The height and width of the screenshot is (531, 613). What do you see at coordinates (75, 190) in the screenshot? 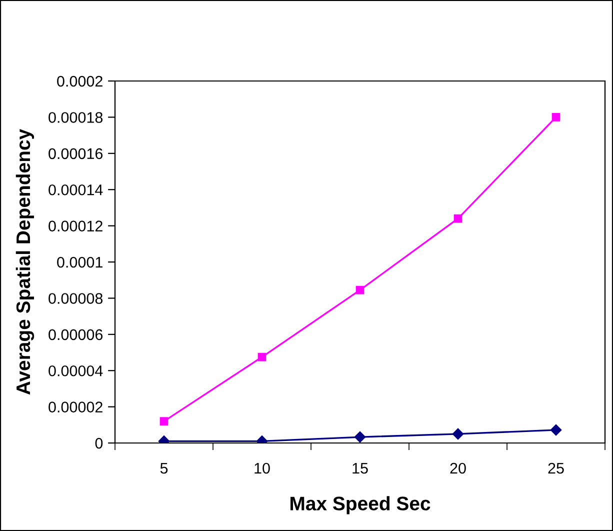
I see `y-tick-label: 0.00014` at bounding box center [75, 190].